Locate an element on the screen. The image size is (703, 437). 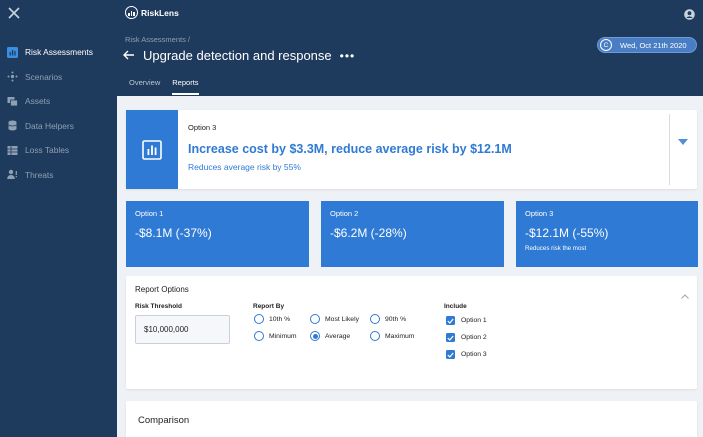
sidebar-item-label: Risk Assessments is located at coordinates (59, 52).